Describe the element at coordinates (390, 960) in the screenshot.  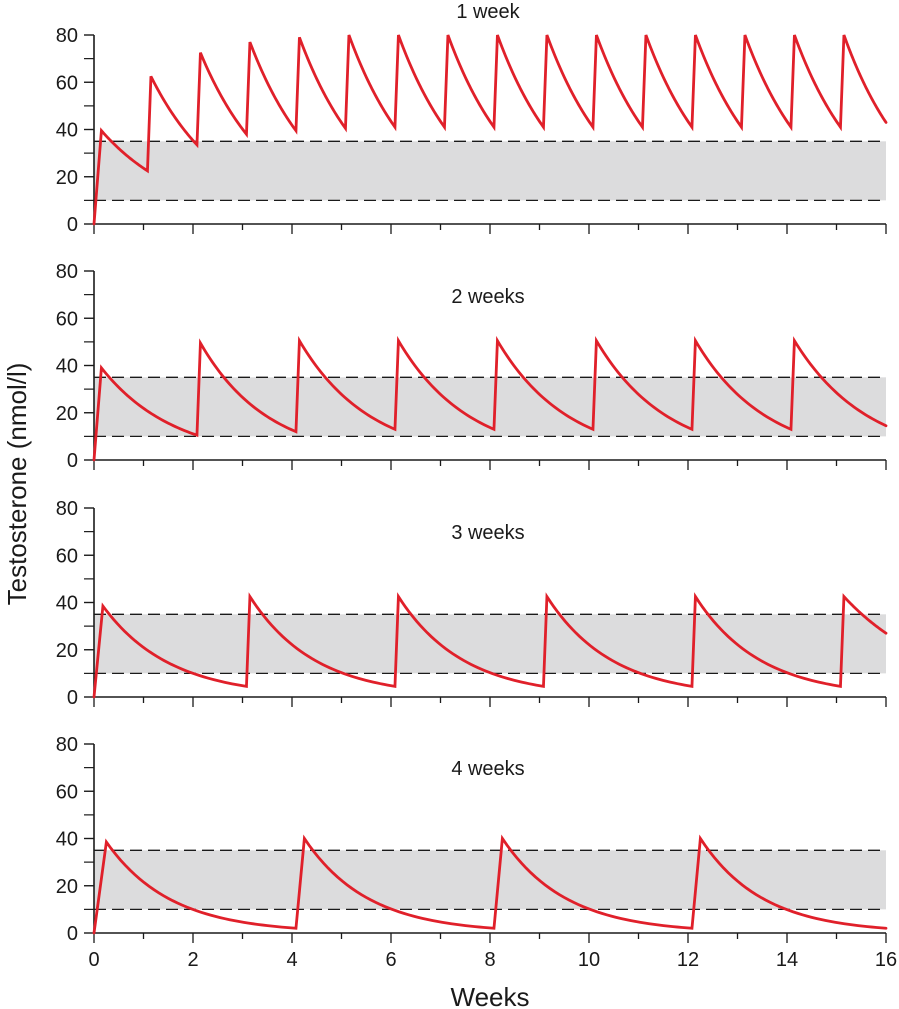
I see `x-tick-label: 6` at that location.